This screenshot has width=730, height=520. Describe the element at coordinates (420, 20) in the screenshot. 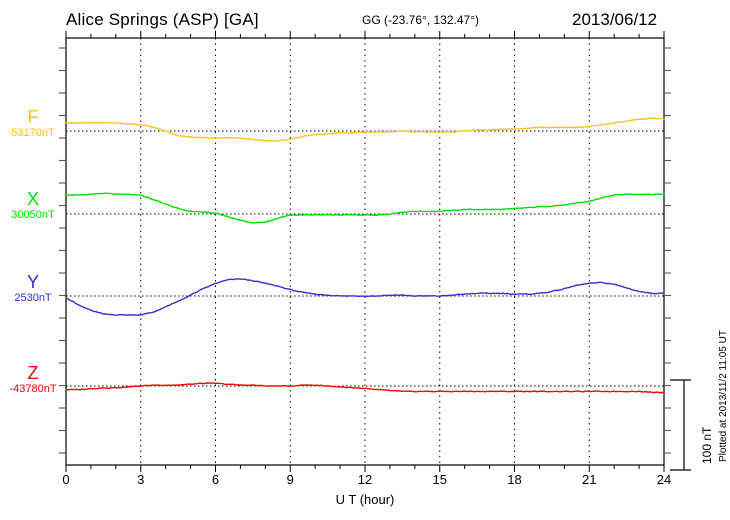

I see `geographic-coordinates: GG (-23.76°, 132.47°)` at that location.